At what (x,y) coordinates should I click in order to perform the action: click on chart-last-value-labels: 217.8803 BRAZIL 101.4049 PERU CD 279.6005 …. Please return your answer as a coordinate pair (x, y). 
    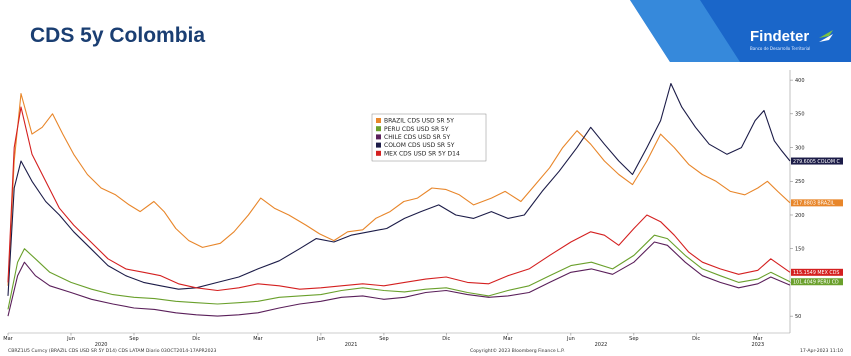
    Looking at the image, I should click on (817, 221).